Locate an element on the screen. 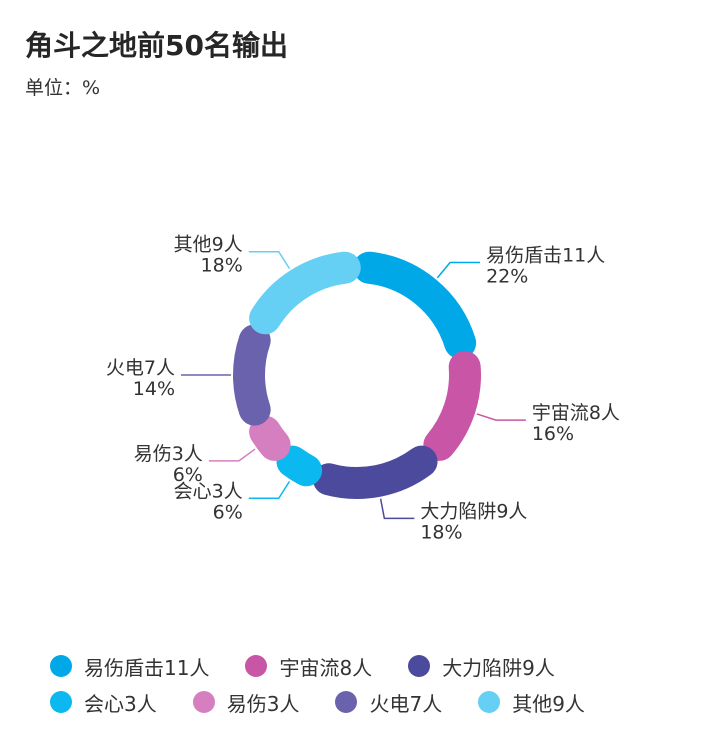 Image resolution: width=719 pixels, height=732 pixels. slice-value-label: 14% is located at coordinates (154, 389).